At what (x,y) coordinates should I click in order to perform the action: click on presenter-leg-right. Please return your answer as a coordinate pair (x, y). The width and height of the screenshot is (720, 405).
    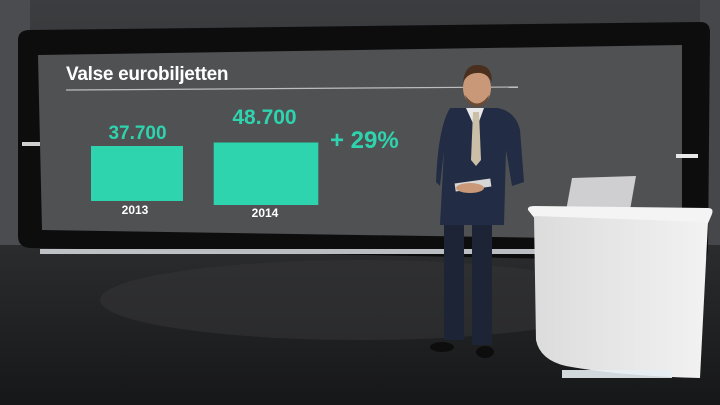
    Looking at the image, I should click on (482, 280).